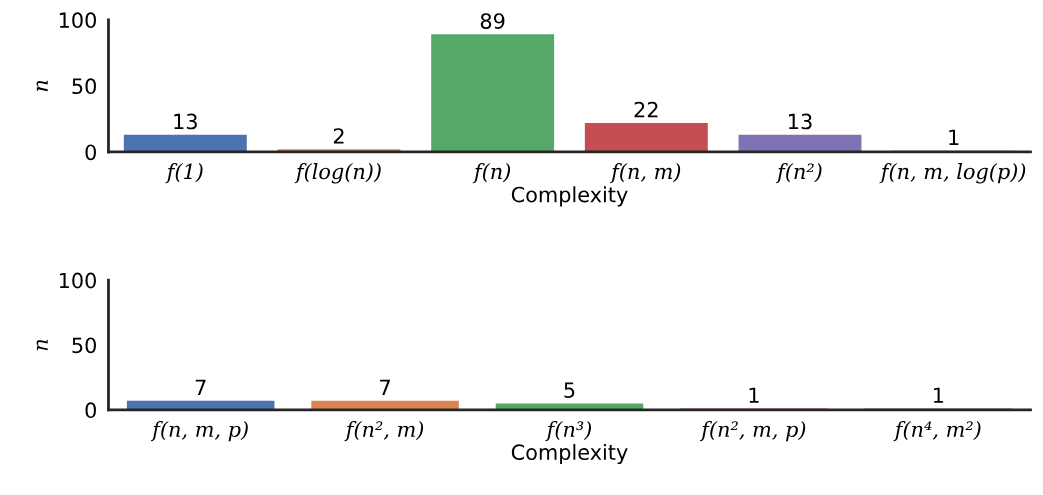 This screenshot has height=495, width=1043. I want to click on data-label: 5, so click(569, 390).